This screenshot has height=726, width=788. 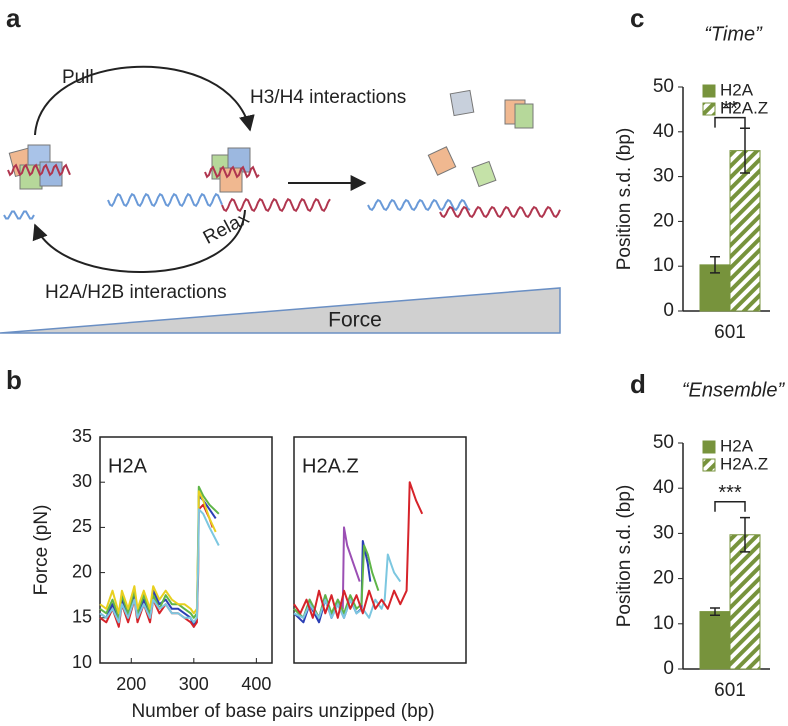 I want to click on y-axis-label: Force (pN), so click(x=41, y=550).